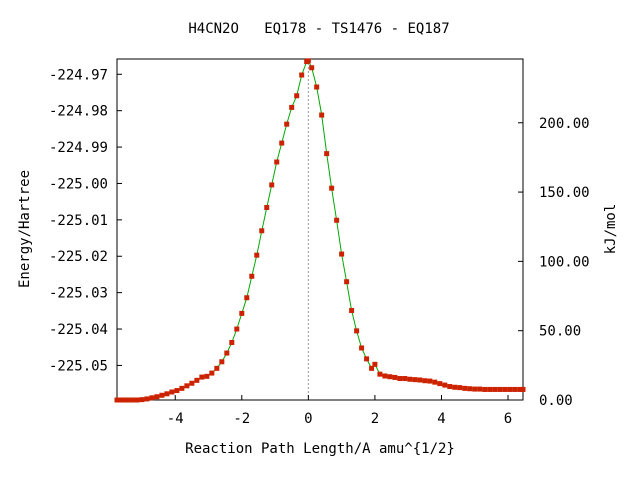 Image resolution: width=640 pixels, height=480 pixels. Describe the element at coordinates (611, 229) in the screenshot. I see `y2-axis-label: kJ/mol` at that location.